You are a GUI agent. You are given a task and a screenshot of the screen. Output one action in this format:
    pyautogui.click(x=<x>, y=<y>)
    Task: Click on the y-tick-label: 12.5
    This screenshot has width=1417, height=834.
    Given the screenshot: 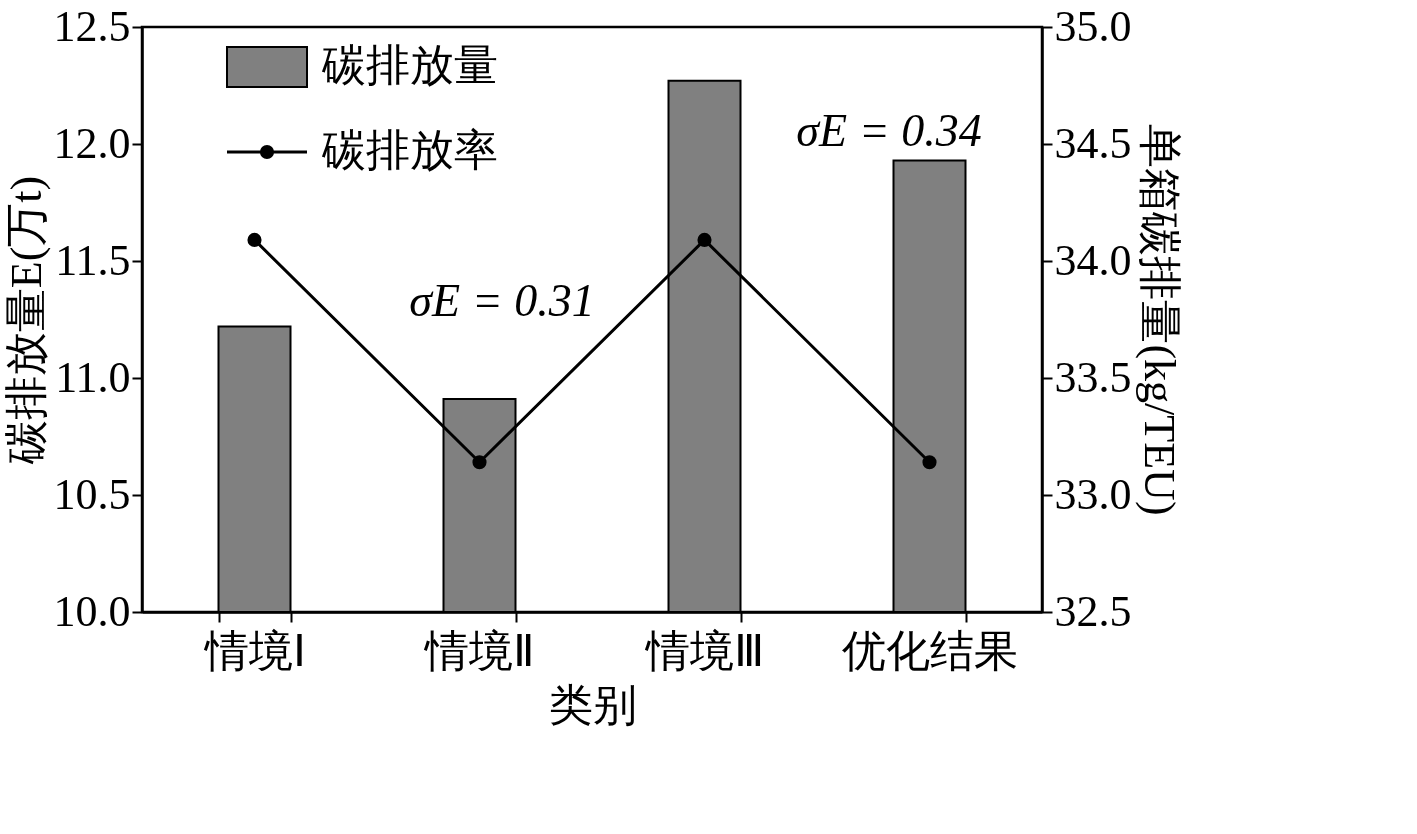 What is the action you would take?
    pyautogui.click(x=92, y=26)
    